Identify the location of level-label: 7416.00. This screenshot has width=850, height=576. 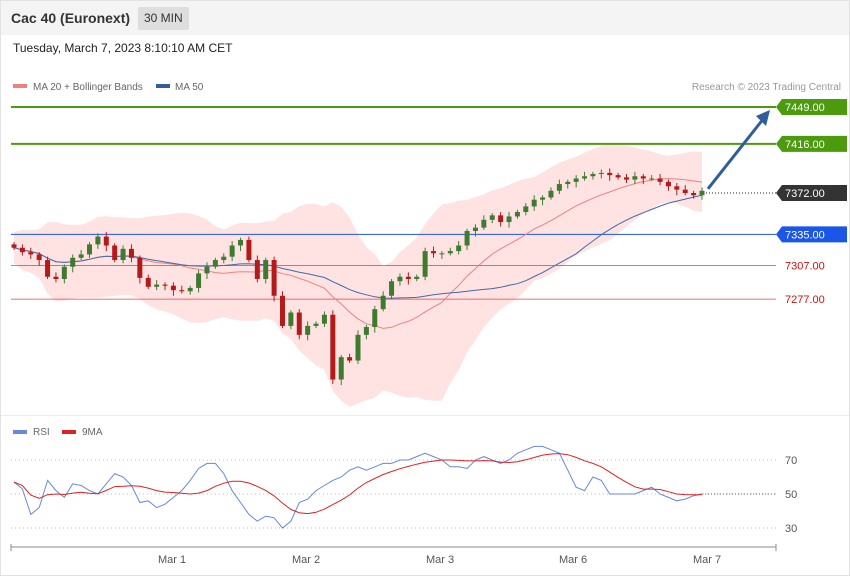
(805, 145).